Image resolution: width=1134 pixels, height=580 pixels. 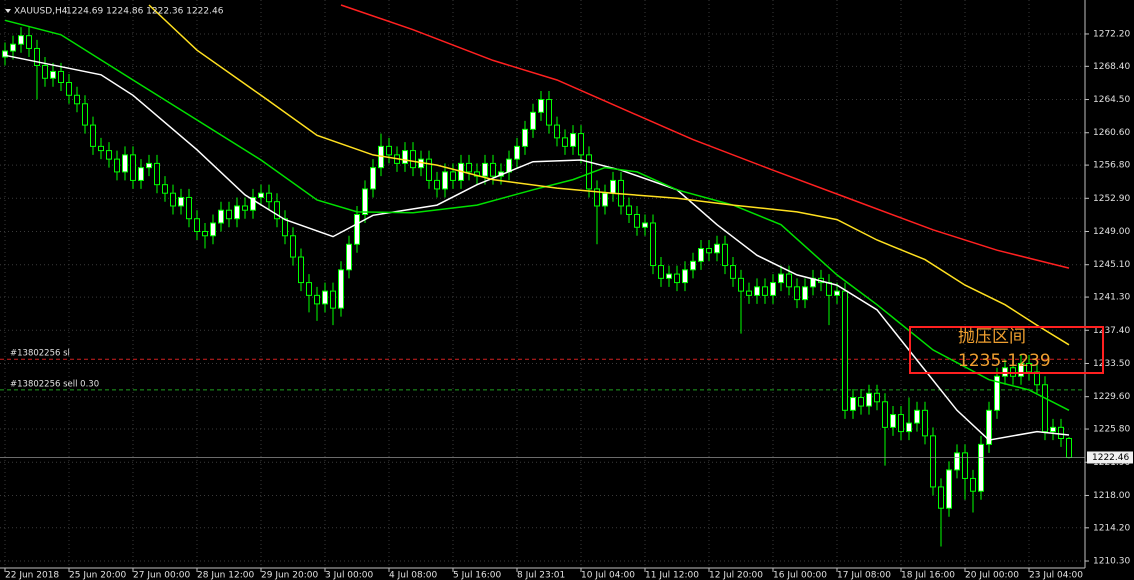 I want to click on y-tick-label: 1210.30, so click(x=1111, y=562).